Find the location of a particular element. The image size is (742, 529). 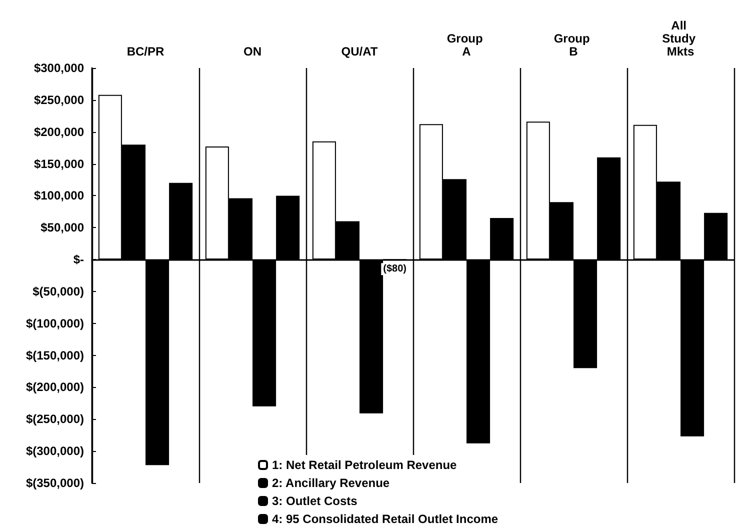

y-tick-label: $(150,000) is located at coordinates (55, 355).